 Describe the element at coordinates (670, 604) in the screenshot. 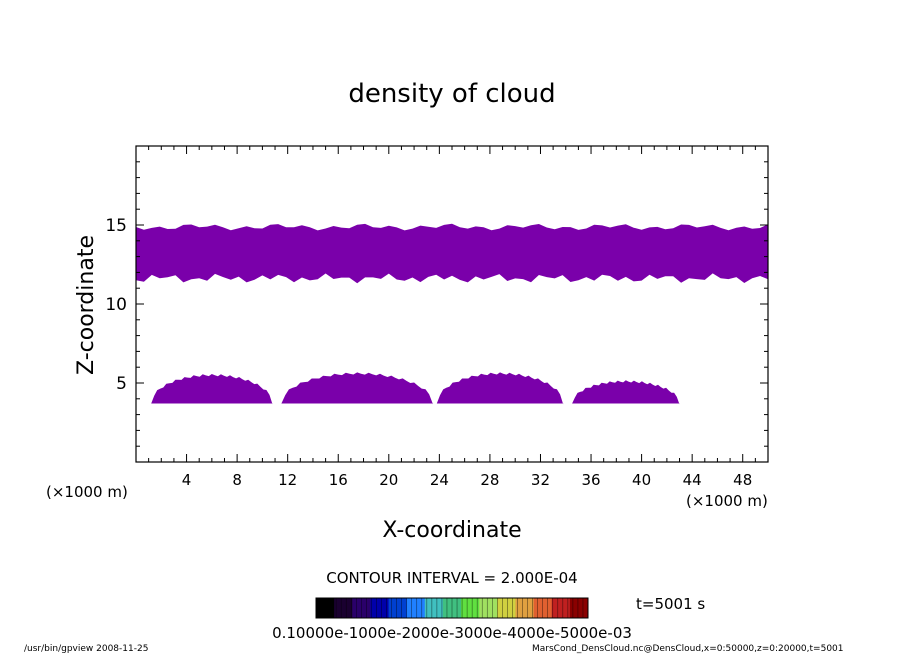

I see `time-label: t=5001 s` at that location.